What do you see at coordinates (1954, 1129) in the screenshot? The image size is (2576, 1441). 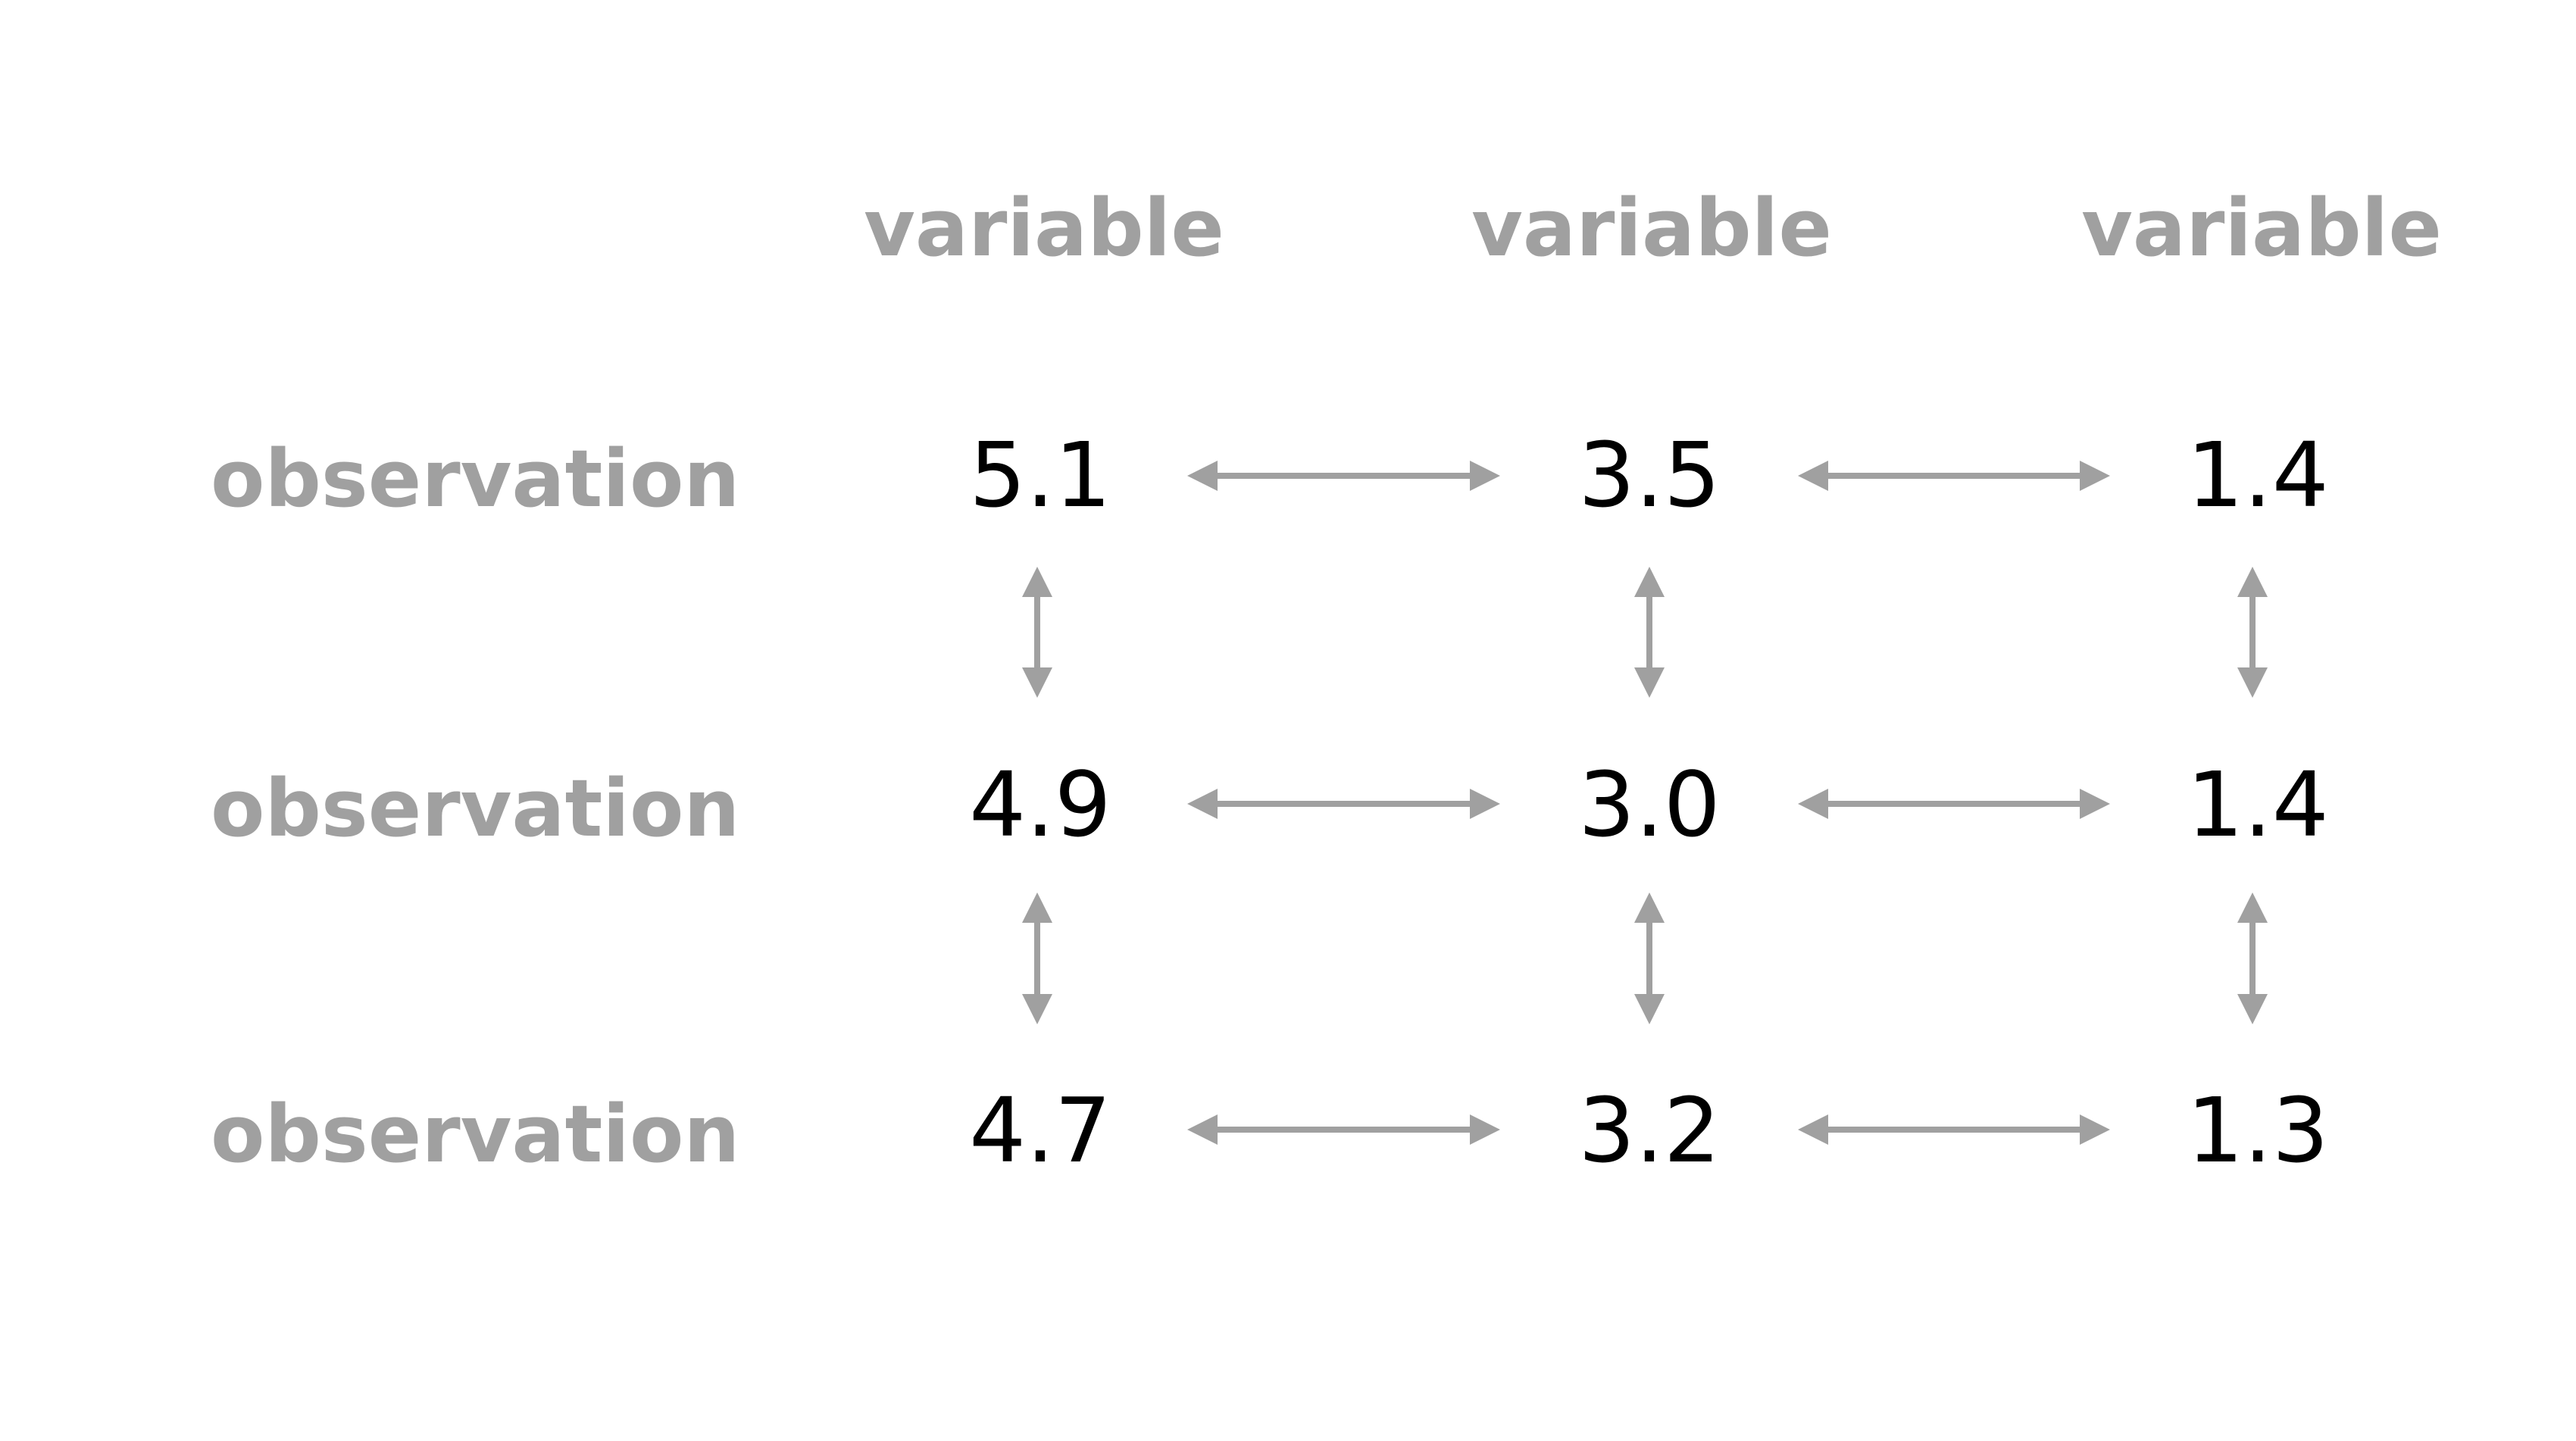 I see `horizontal-arrow-r3-c2-icon` at bounding box center [1954, 1129].